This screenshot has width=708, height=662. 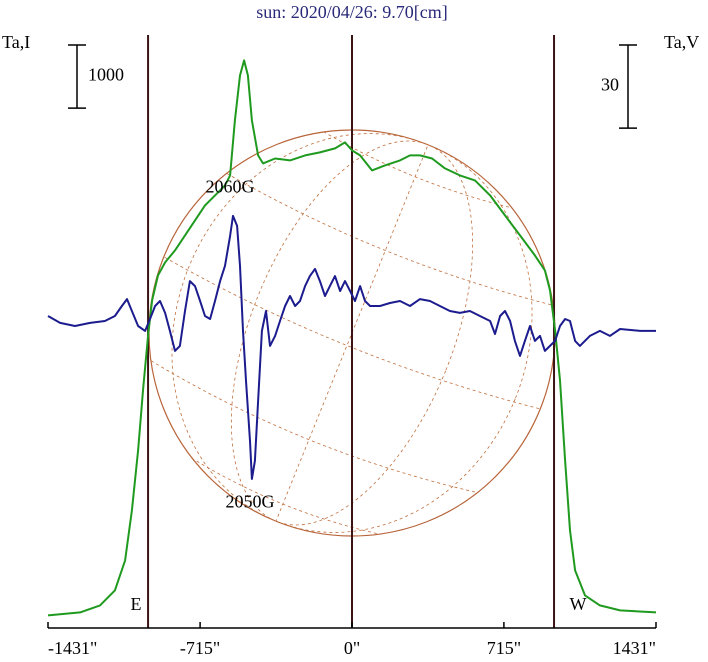 What do you see at coordinates (681, 42) in the screenshot?
I see `y2-axis-label: Ta,V` at bounding box center [681, 42].